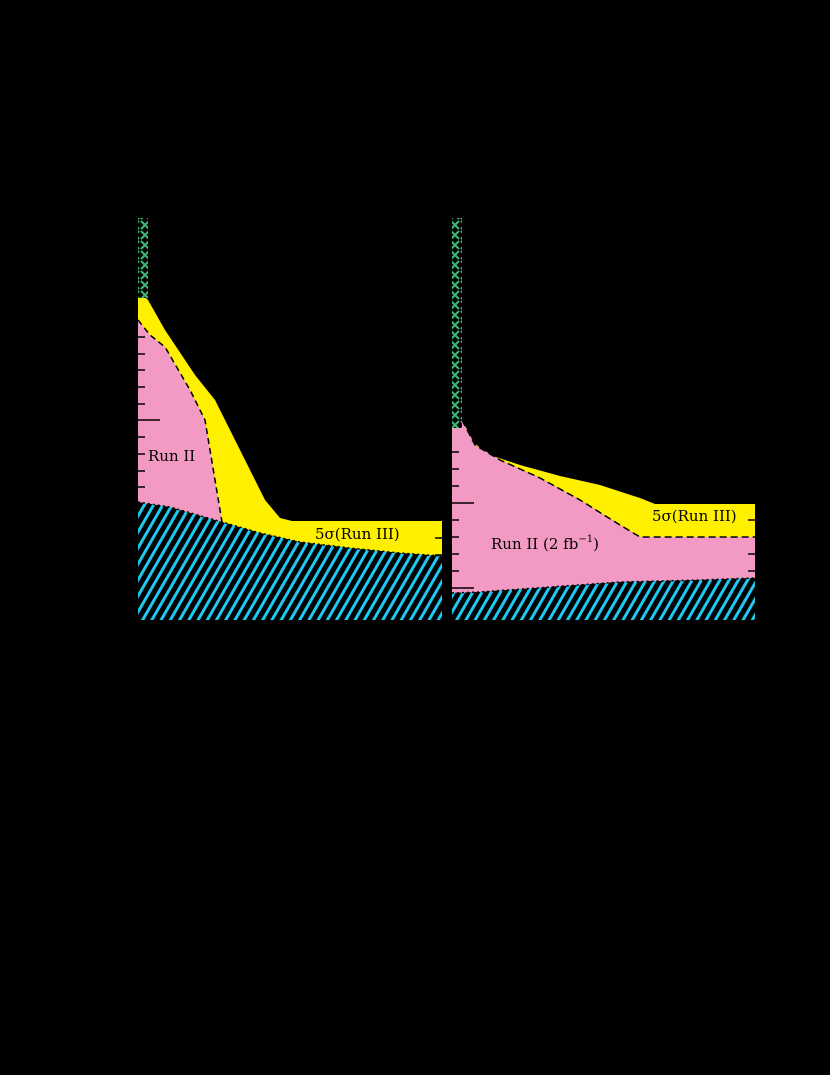 The image size is (830, 1075). I want to click on right-excluded-hatch, so click(603, 599).